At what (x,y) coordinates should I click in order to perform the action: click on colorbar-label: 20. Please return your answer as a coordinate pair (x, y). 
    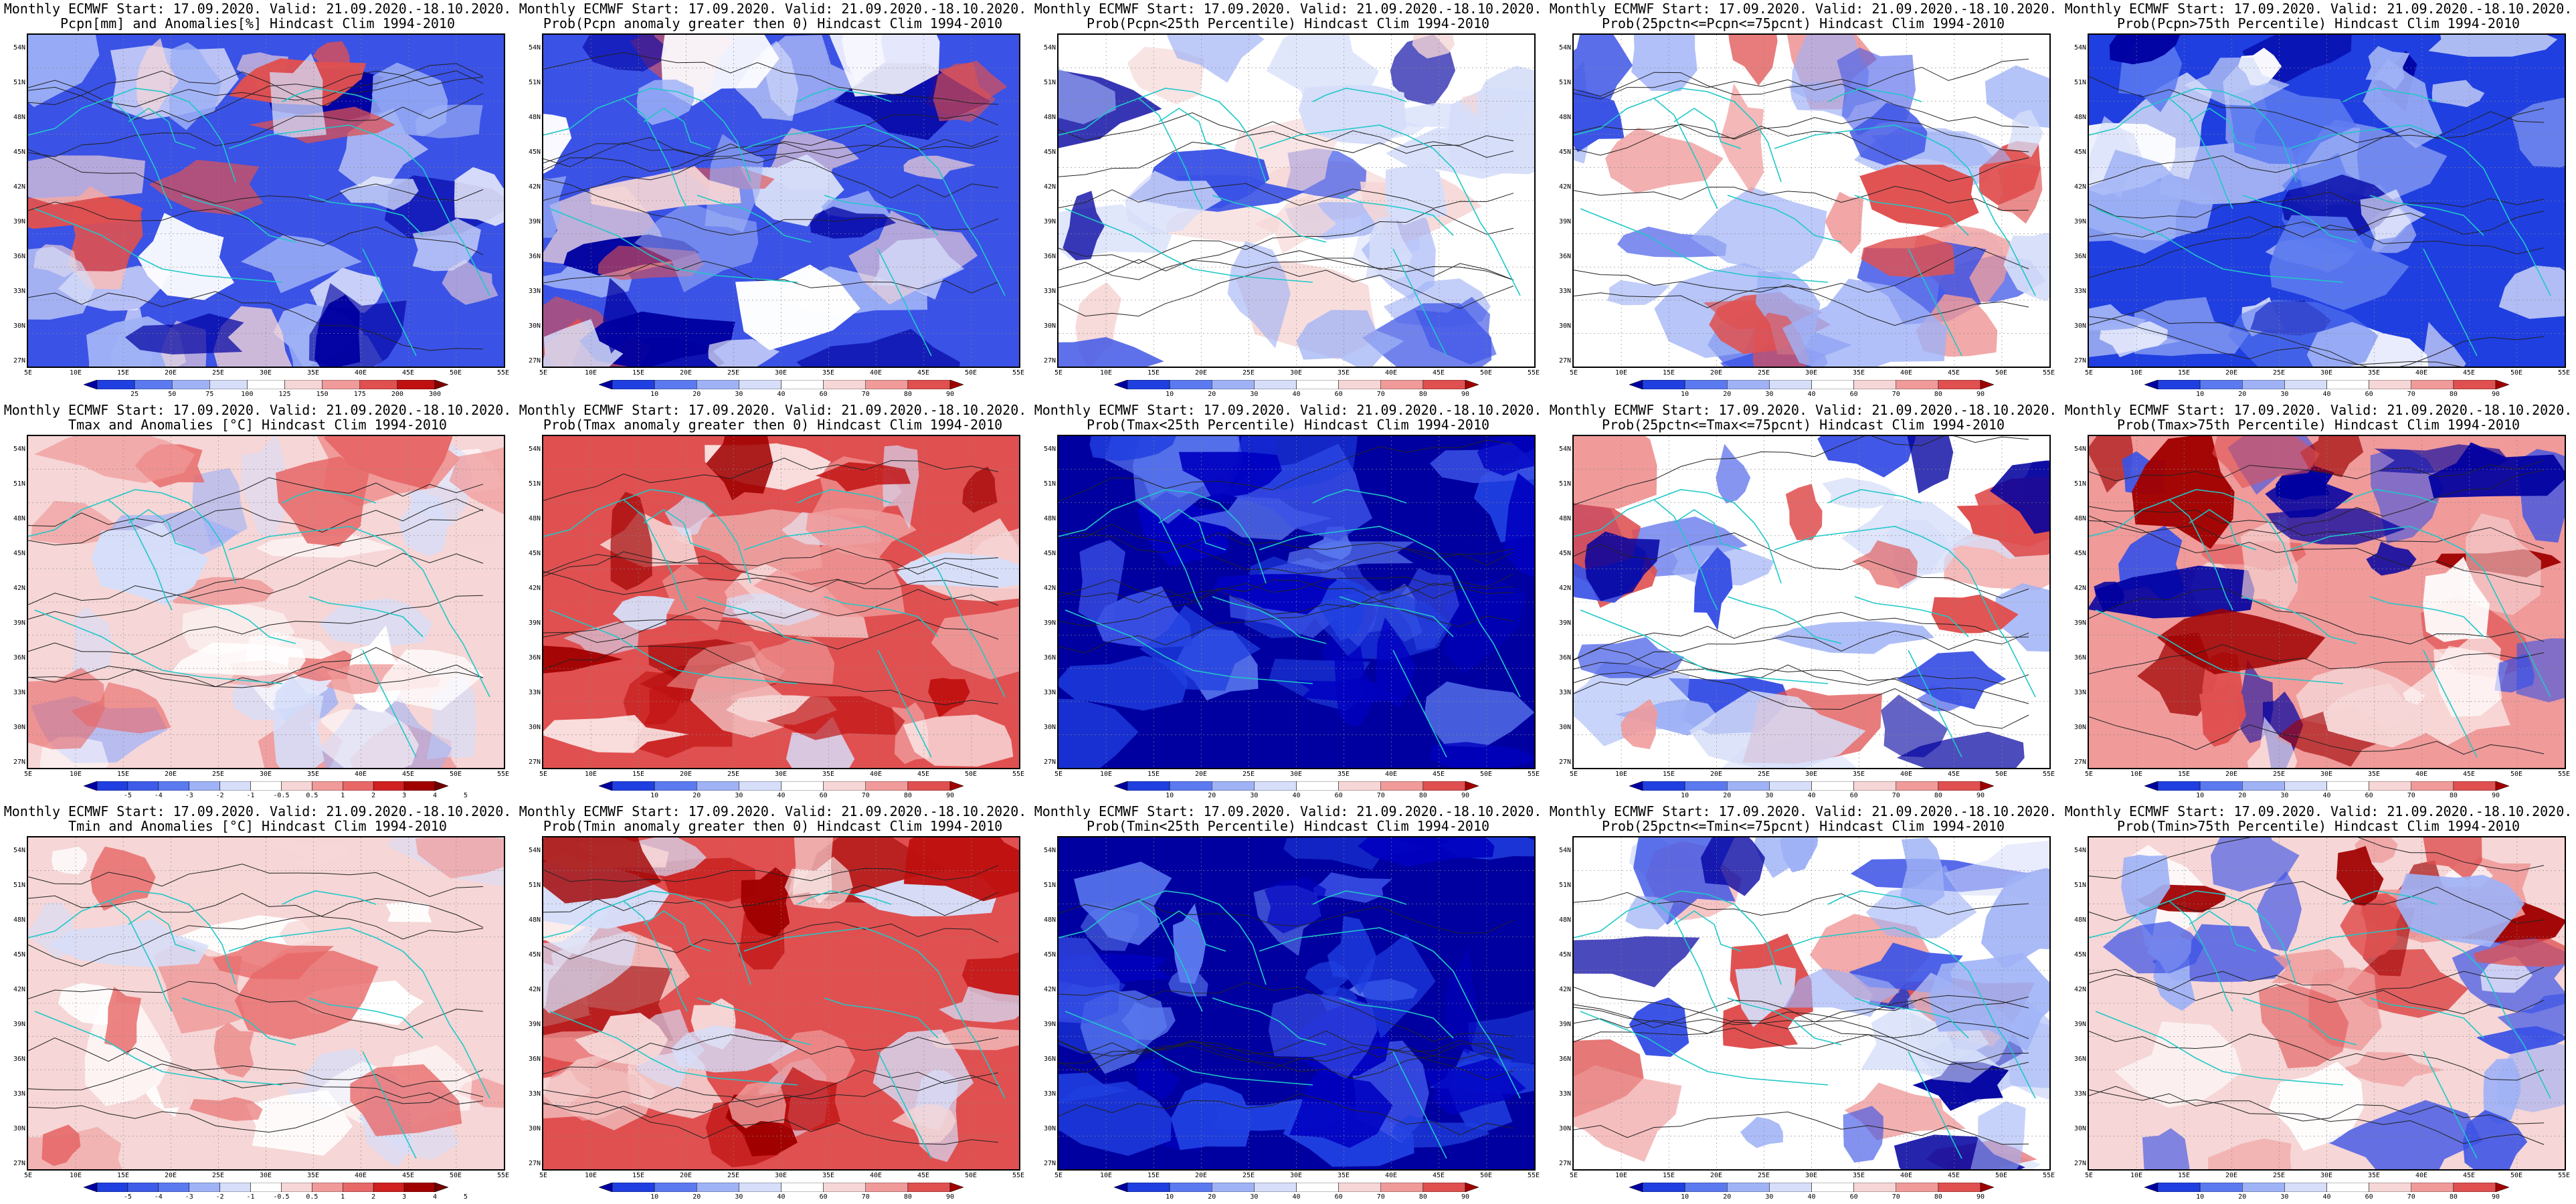
    Looking at the image, I should click on (1727, 1197).